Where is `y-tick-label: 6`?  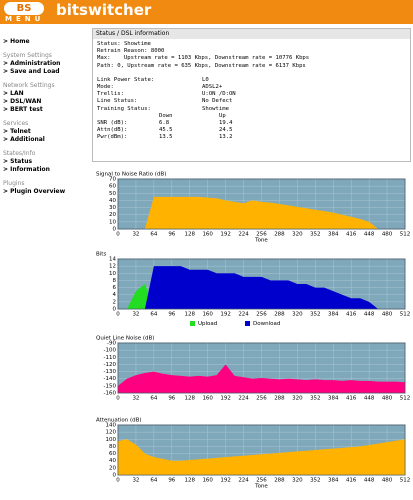
y-tick-label: 6 is located at coordinates (115, 288).